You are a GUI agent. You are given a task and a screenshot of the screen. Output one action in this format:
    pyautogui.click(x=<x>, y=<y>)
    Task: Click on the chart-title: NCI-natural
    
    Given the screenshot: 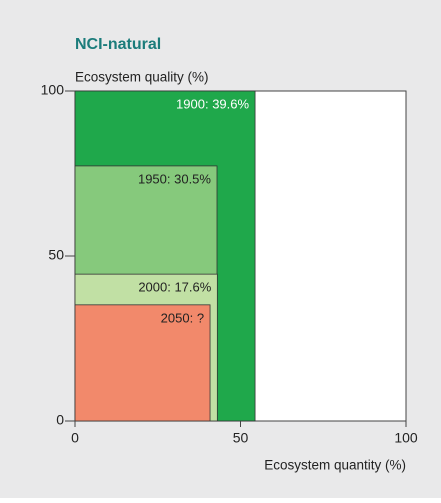 What is the action you would take?
    pyautogui.click(x=118, y=44)
    